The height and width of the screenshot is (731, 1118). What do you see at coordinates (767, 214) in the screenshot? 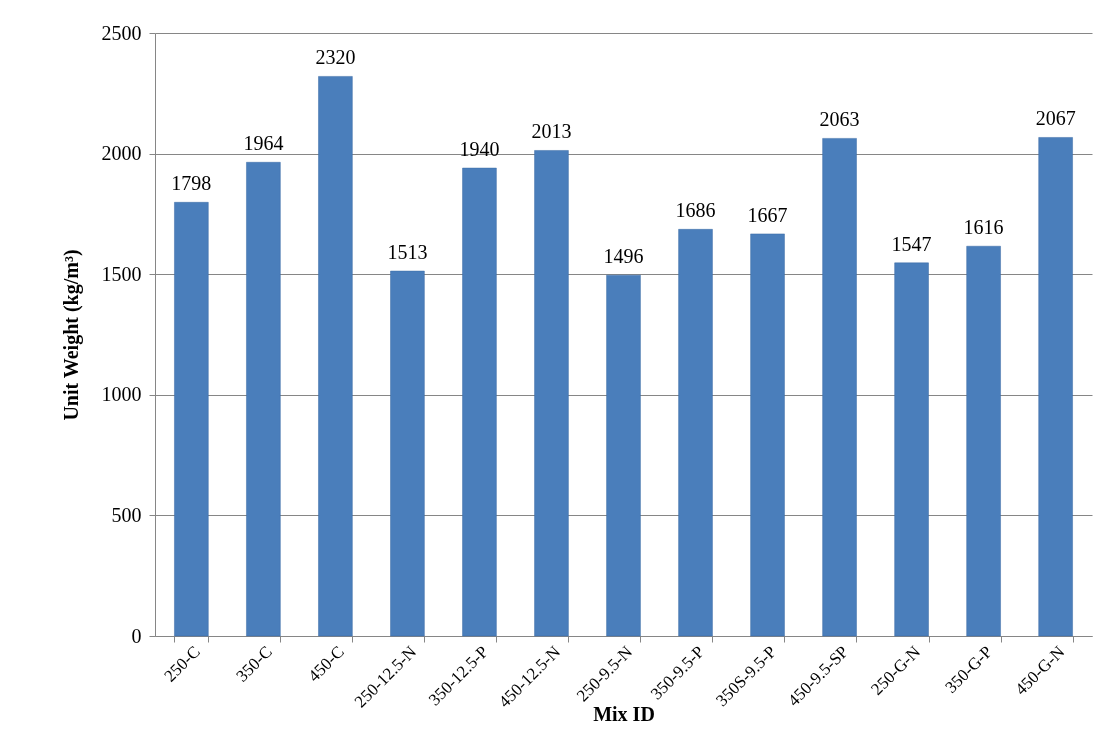
I see `data-label: 1667` at bounding box center [767, 214].